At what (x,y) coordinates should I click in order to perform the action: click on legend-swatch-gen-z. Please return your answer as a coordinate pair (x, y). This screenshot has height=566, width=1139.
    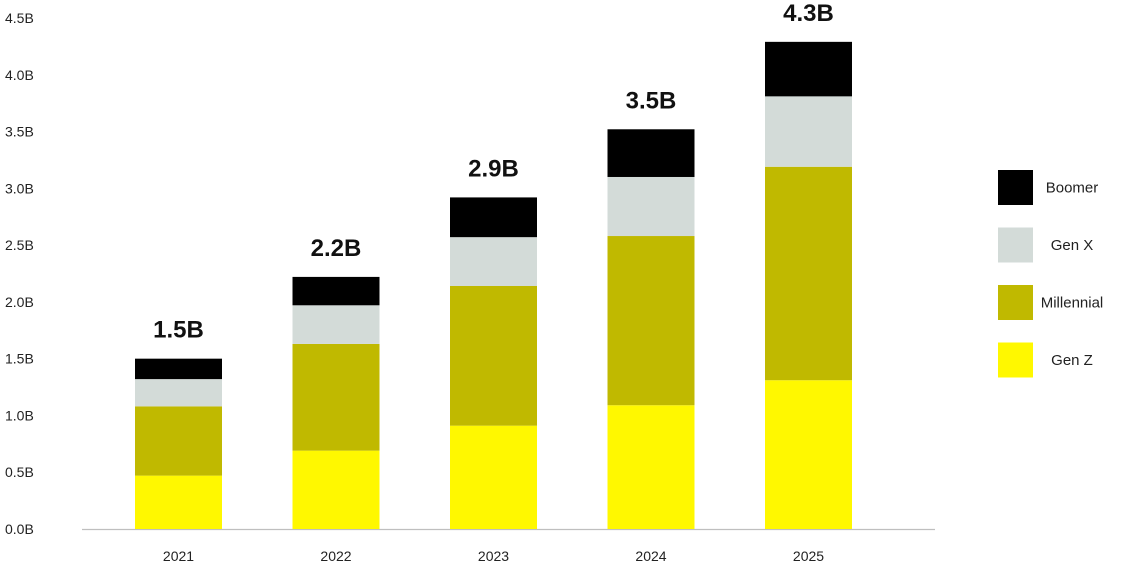
    Looking at the image, I should click on (1015, 360).